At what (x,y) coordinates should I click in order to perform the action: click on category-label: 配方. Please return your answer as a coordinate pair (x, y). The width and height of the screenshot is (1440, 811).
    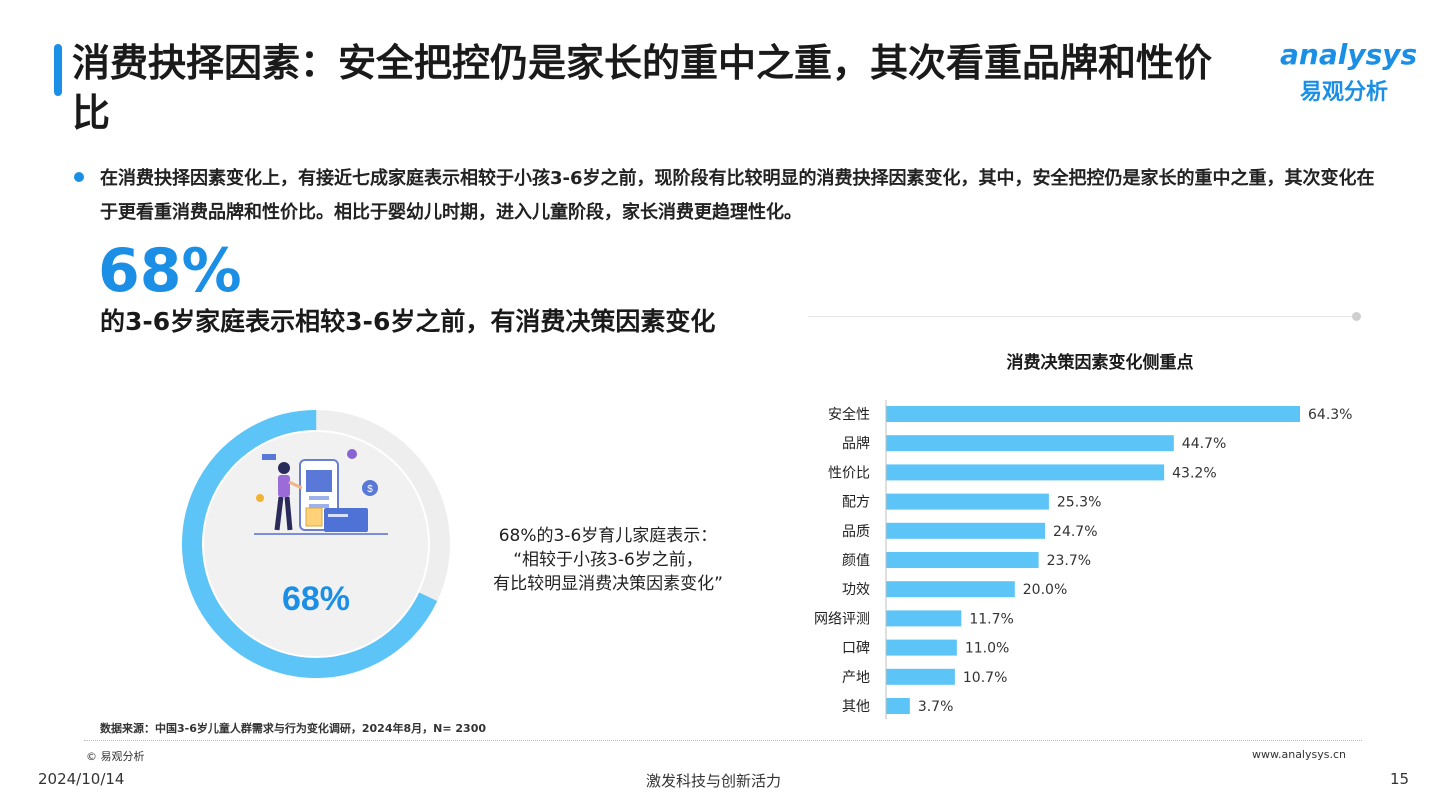
    Looking at the image, I should click on (856, 503).